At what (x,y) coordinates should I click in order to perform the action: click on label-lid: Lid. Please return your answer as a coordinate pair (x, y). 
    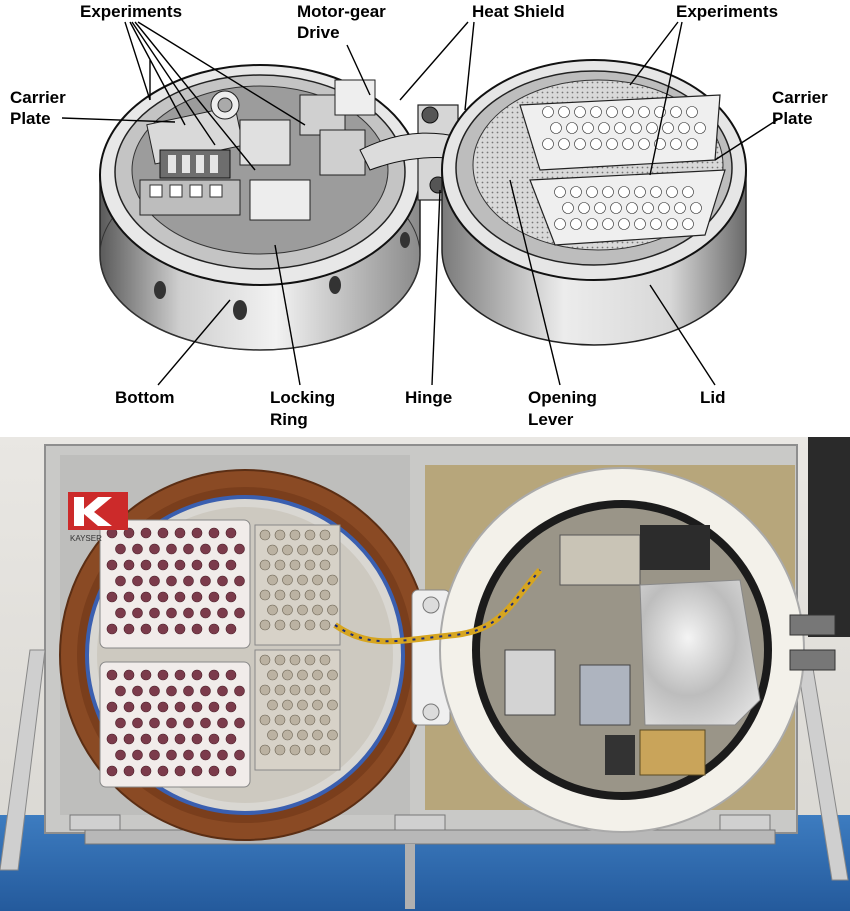
    Looking at the image, I should click on (713, 397).